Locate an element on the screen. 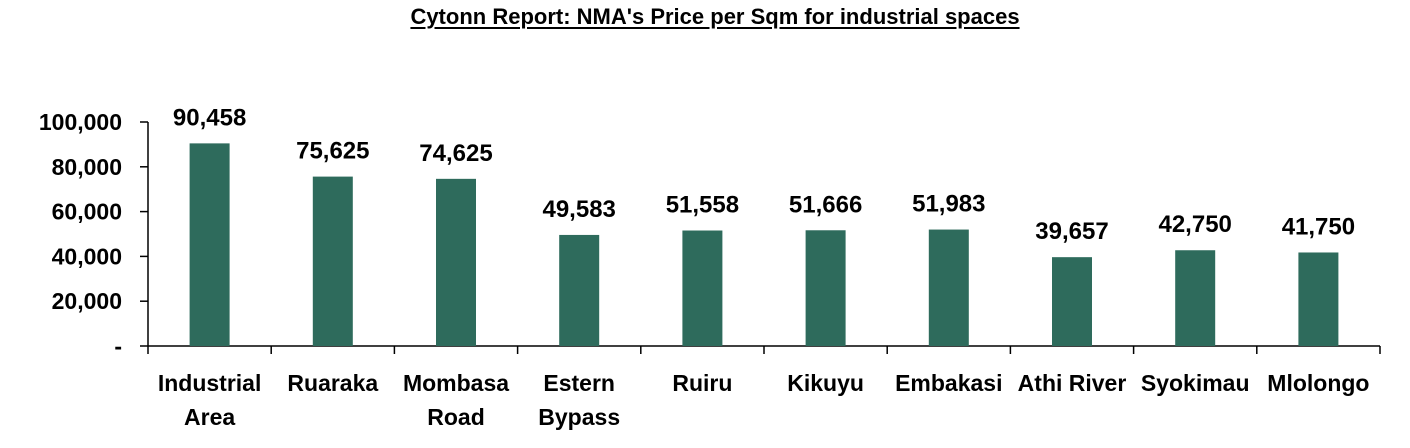 This screenshot has height=448, width=1410. y-axis: - 20,000 40,000 60,000 80,000 100,000 is located at coordinates (94, 234).